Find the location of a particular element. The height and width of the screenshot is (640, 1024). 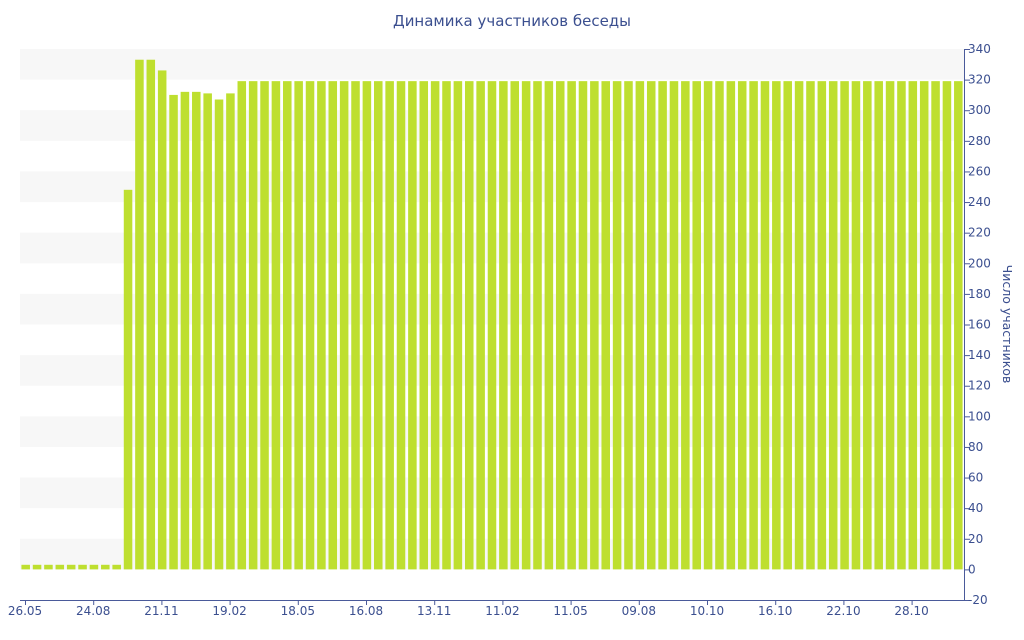

y-tick-label: 260 is located at coordinates (979, 171).